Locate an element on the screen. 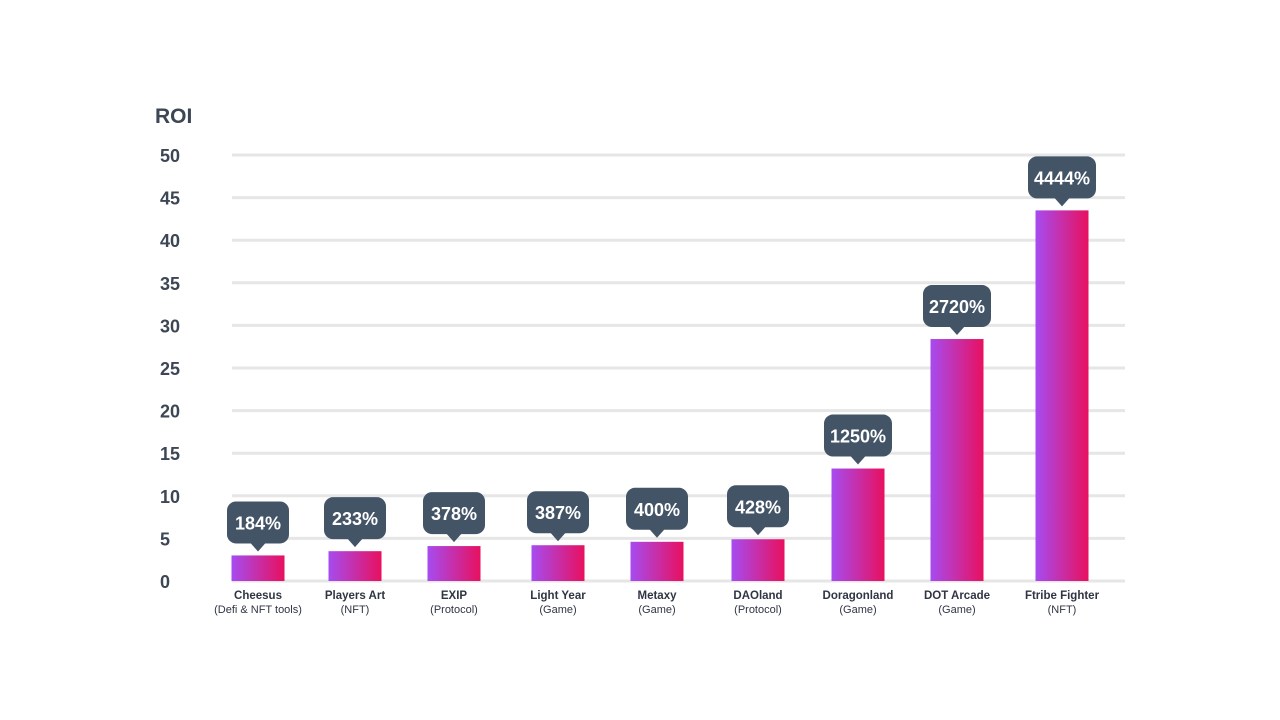 Image resolution: width=1280 pixels, height=720 pixels. value-callout: 400% is located at coordinates (657, 512).